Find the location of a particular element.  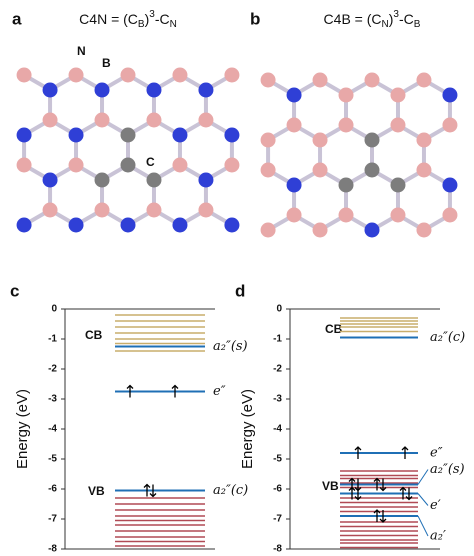

y-tick-label: -7 is located at coordinates (52, 519).